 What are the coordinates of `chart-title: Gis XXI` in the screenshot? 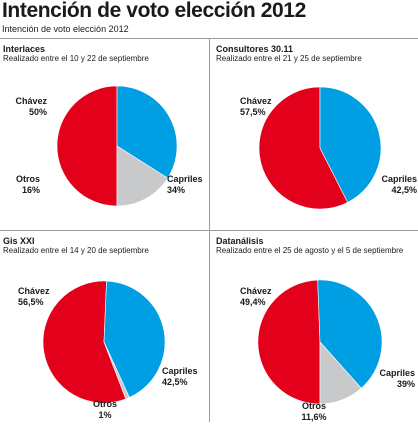 It's located at (19, 241).